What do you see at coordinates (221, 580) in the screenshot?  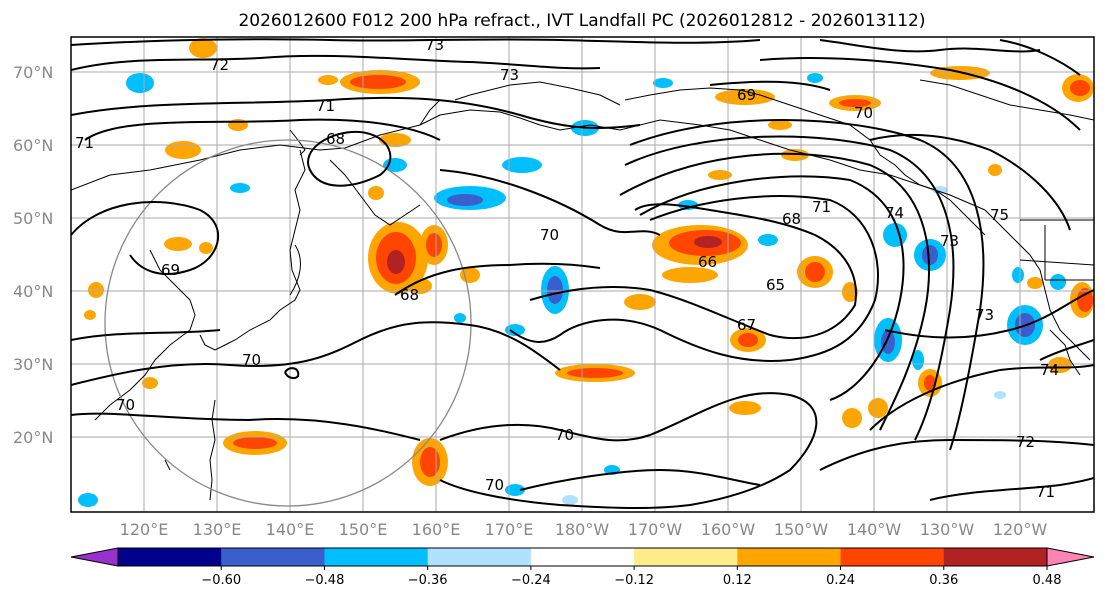 I see `colorbar-tick-label: −0.60` at bounding box center [221, 580].